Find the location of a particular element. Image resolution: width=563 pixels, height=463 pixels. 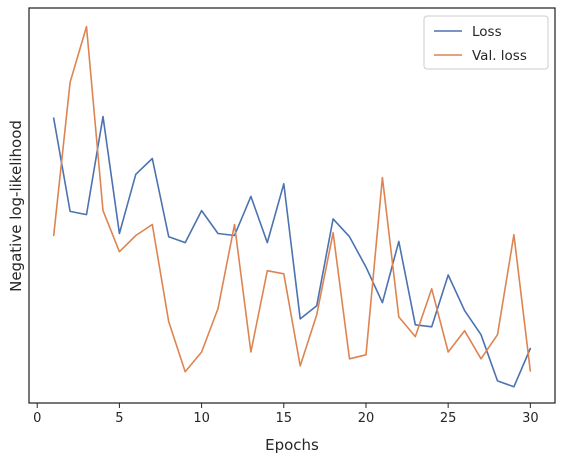

x-axis-label: Epochs is located at coordinates (292, 445).